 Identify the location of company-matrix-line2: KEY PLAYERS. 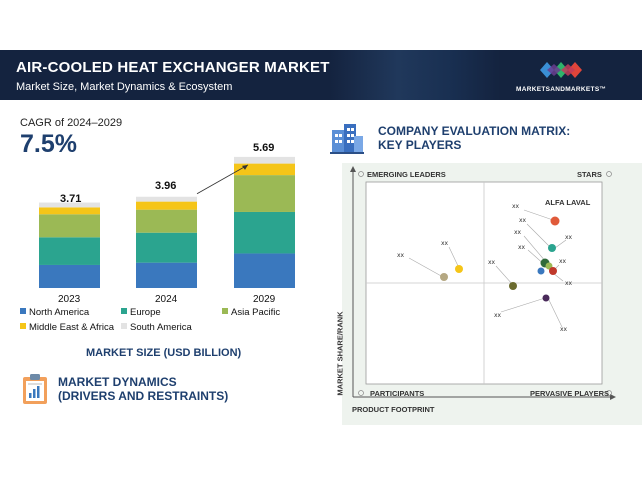
(420, 145).